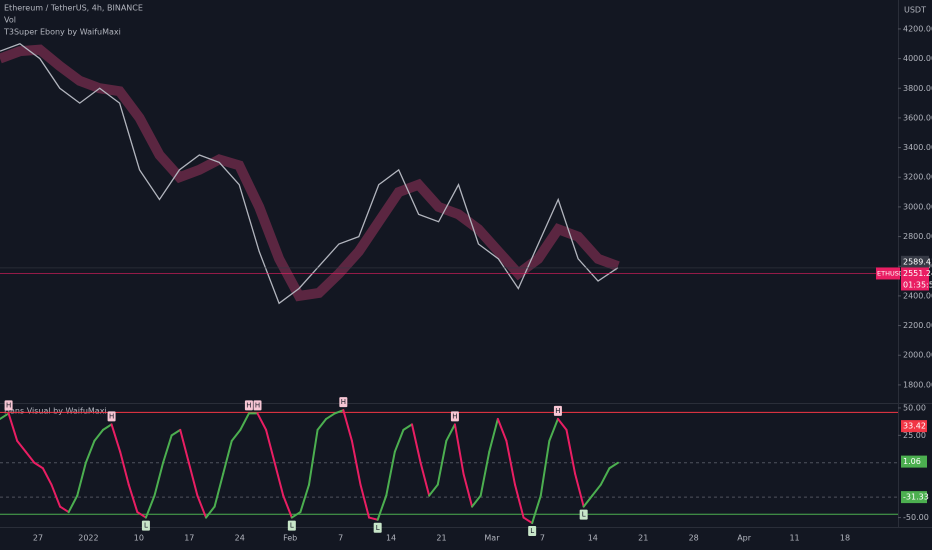  Describe the element at coordinates (914, 407) in the screenshot. I see `y-tick-label: 50.00` at that location.